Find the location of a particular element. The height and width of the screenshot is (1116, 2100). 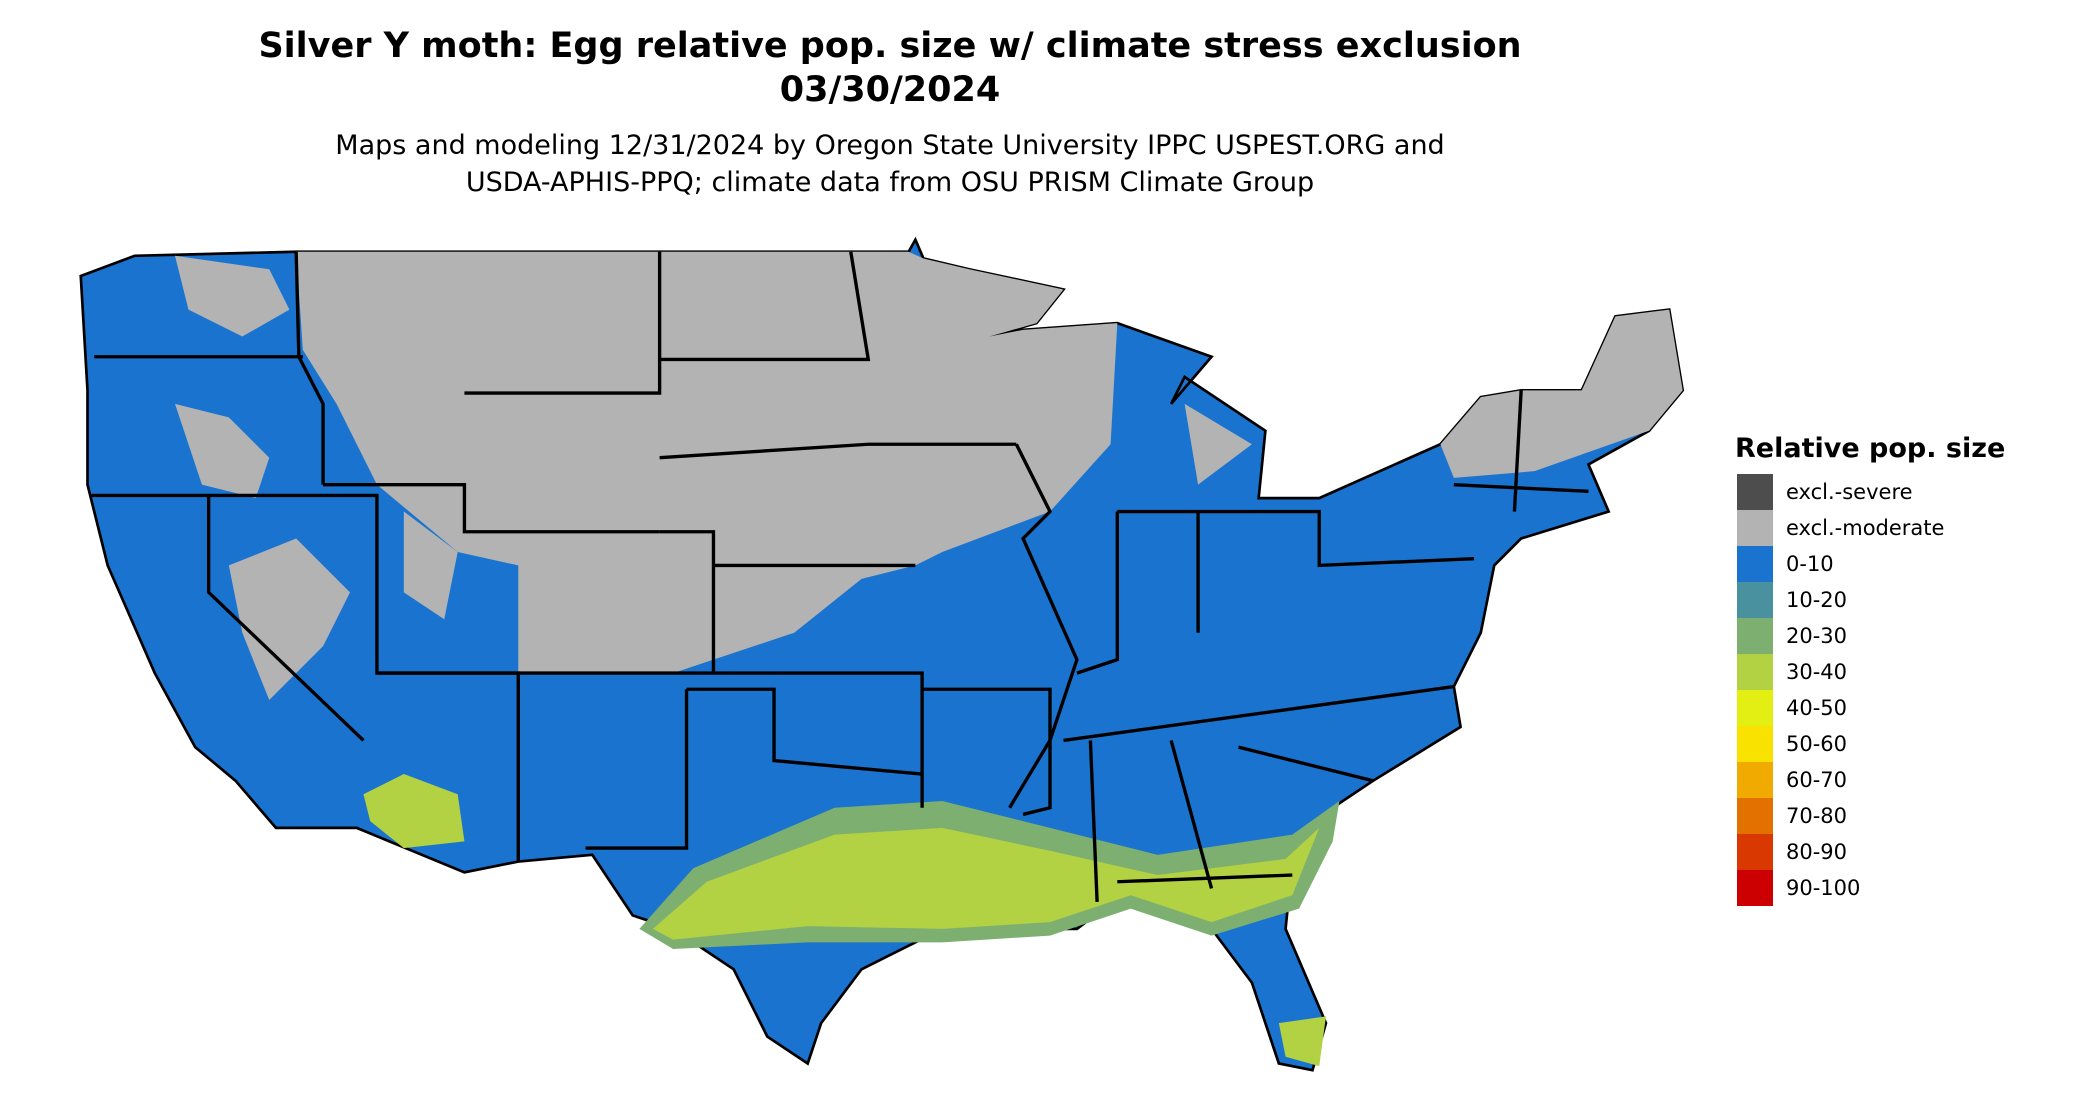

legend-label: 80-90 is located at coordinates (1817, 852).